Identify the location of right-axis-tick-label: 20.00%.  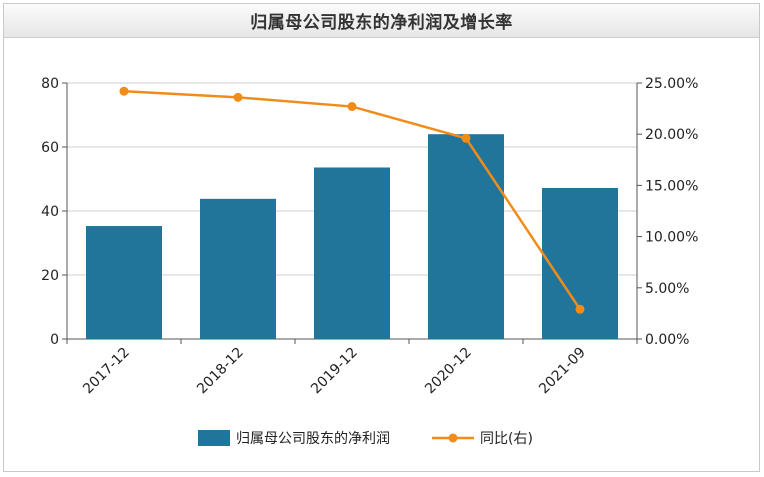
(671, 135).